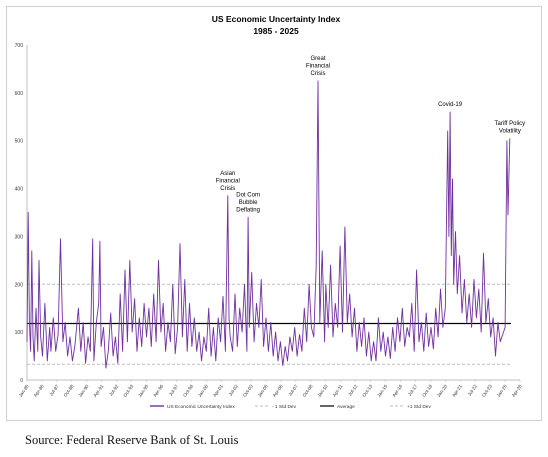 The height and width of the screenshot is (457, 548). Describe the element at coordinates (322, 390) in the screenshot. I see `x-tick-label: Jan-10` at that location.